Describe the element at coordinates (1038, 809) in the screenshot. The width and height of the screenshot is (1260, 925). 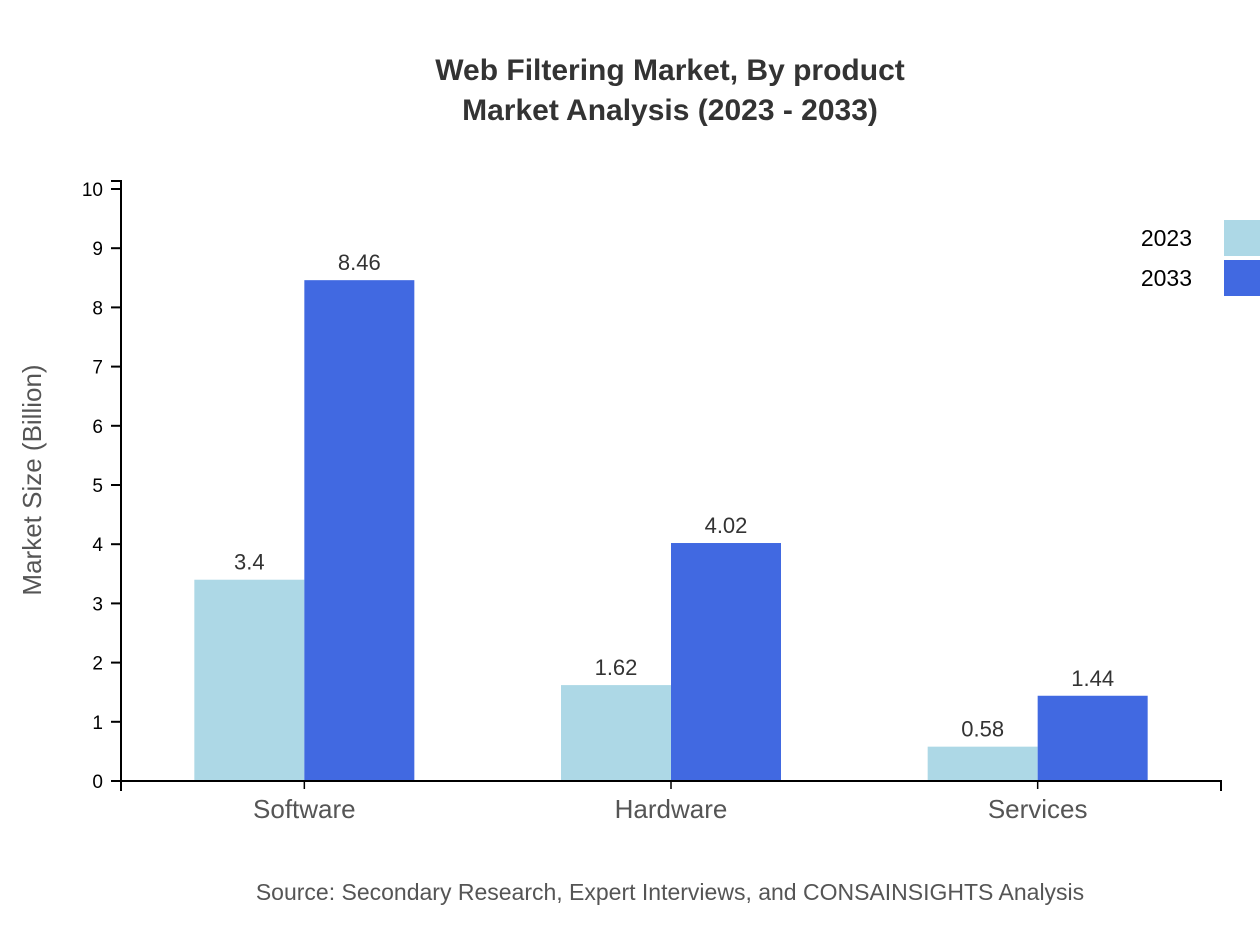
I see `x-tick-label: Services` at that location.